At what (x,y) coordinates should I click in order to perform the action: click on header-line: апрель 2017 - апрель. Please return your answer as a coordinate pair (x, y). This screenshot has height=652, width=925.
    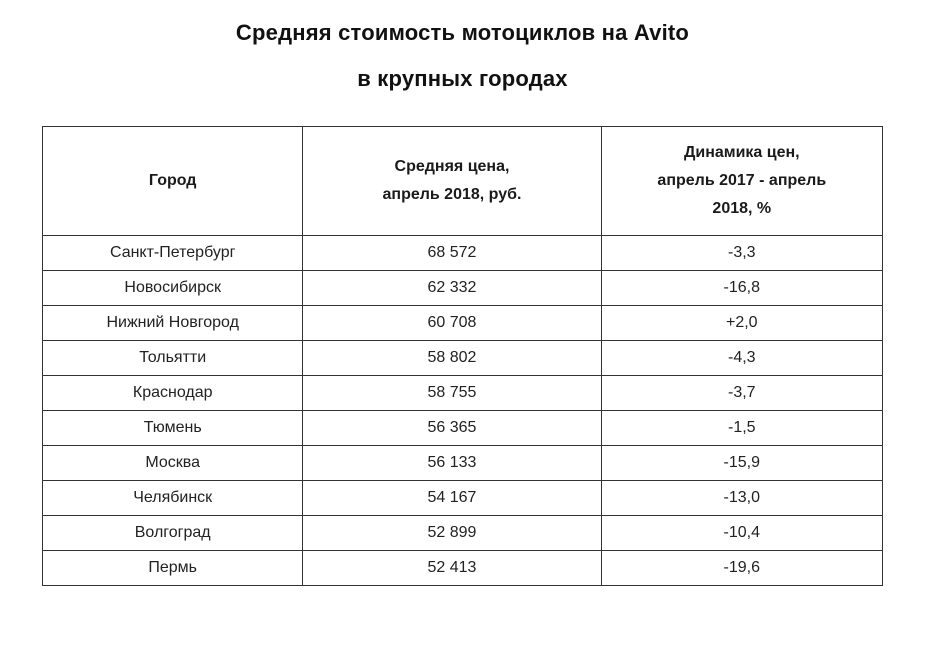
    Looking at the image, I should click on (742, 180).